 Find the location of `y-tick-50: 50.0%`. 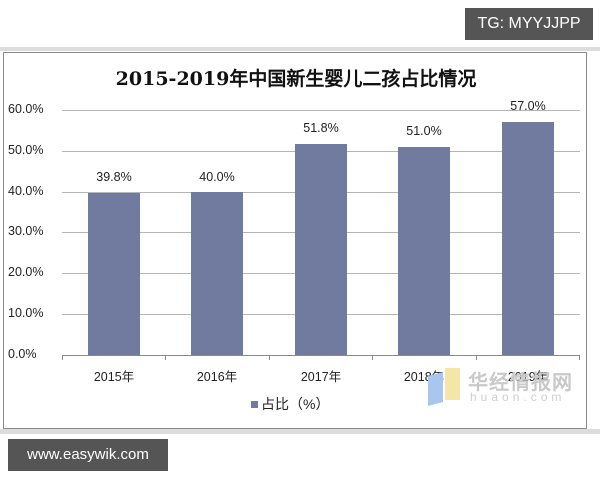

y-tick-50: 50.0% is located at coordinates (26, 150).